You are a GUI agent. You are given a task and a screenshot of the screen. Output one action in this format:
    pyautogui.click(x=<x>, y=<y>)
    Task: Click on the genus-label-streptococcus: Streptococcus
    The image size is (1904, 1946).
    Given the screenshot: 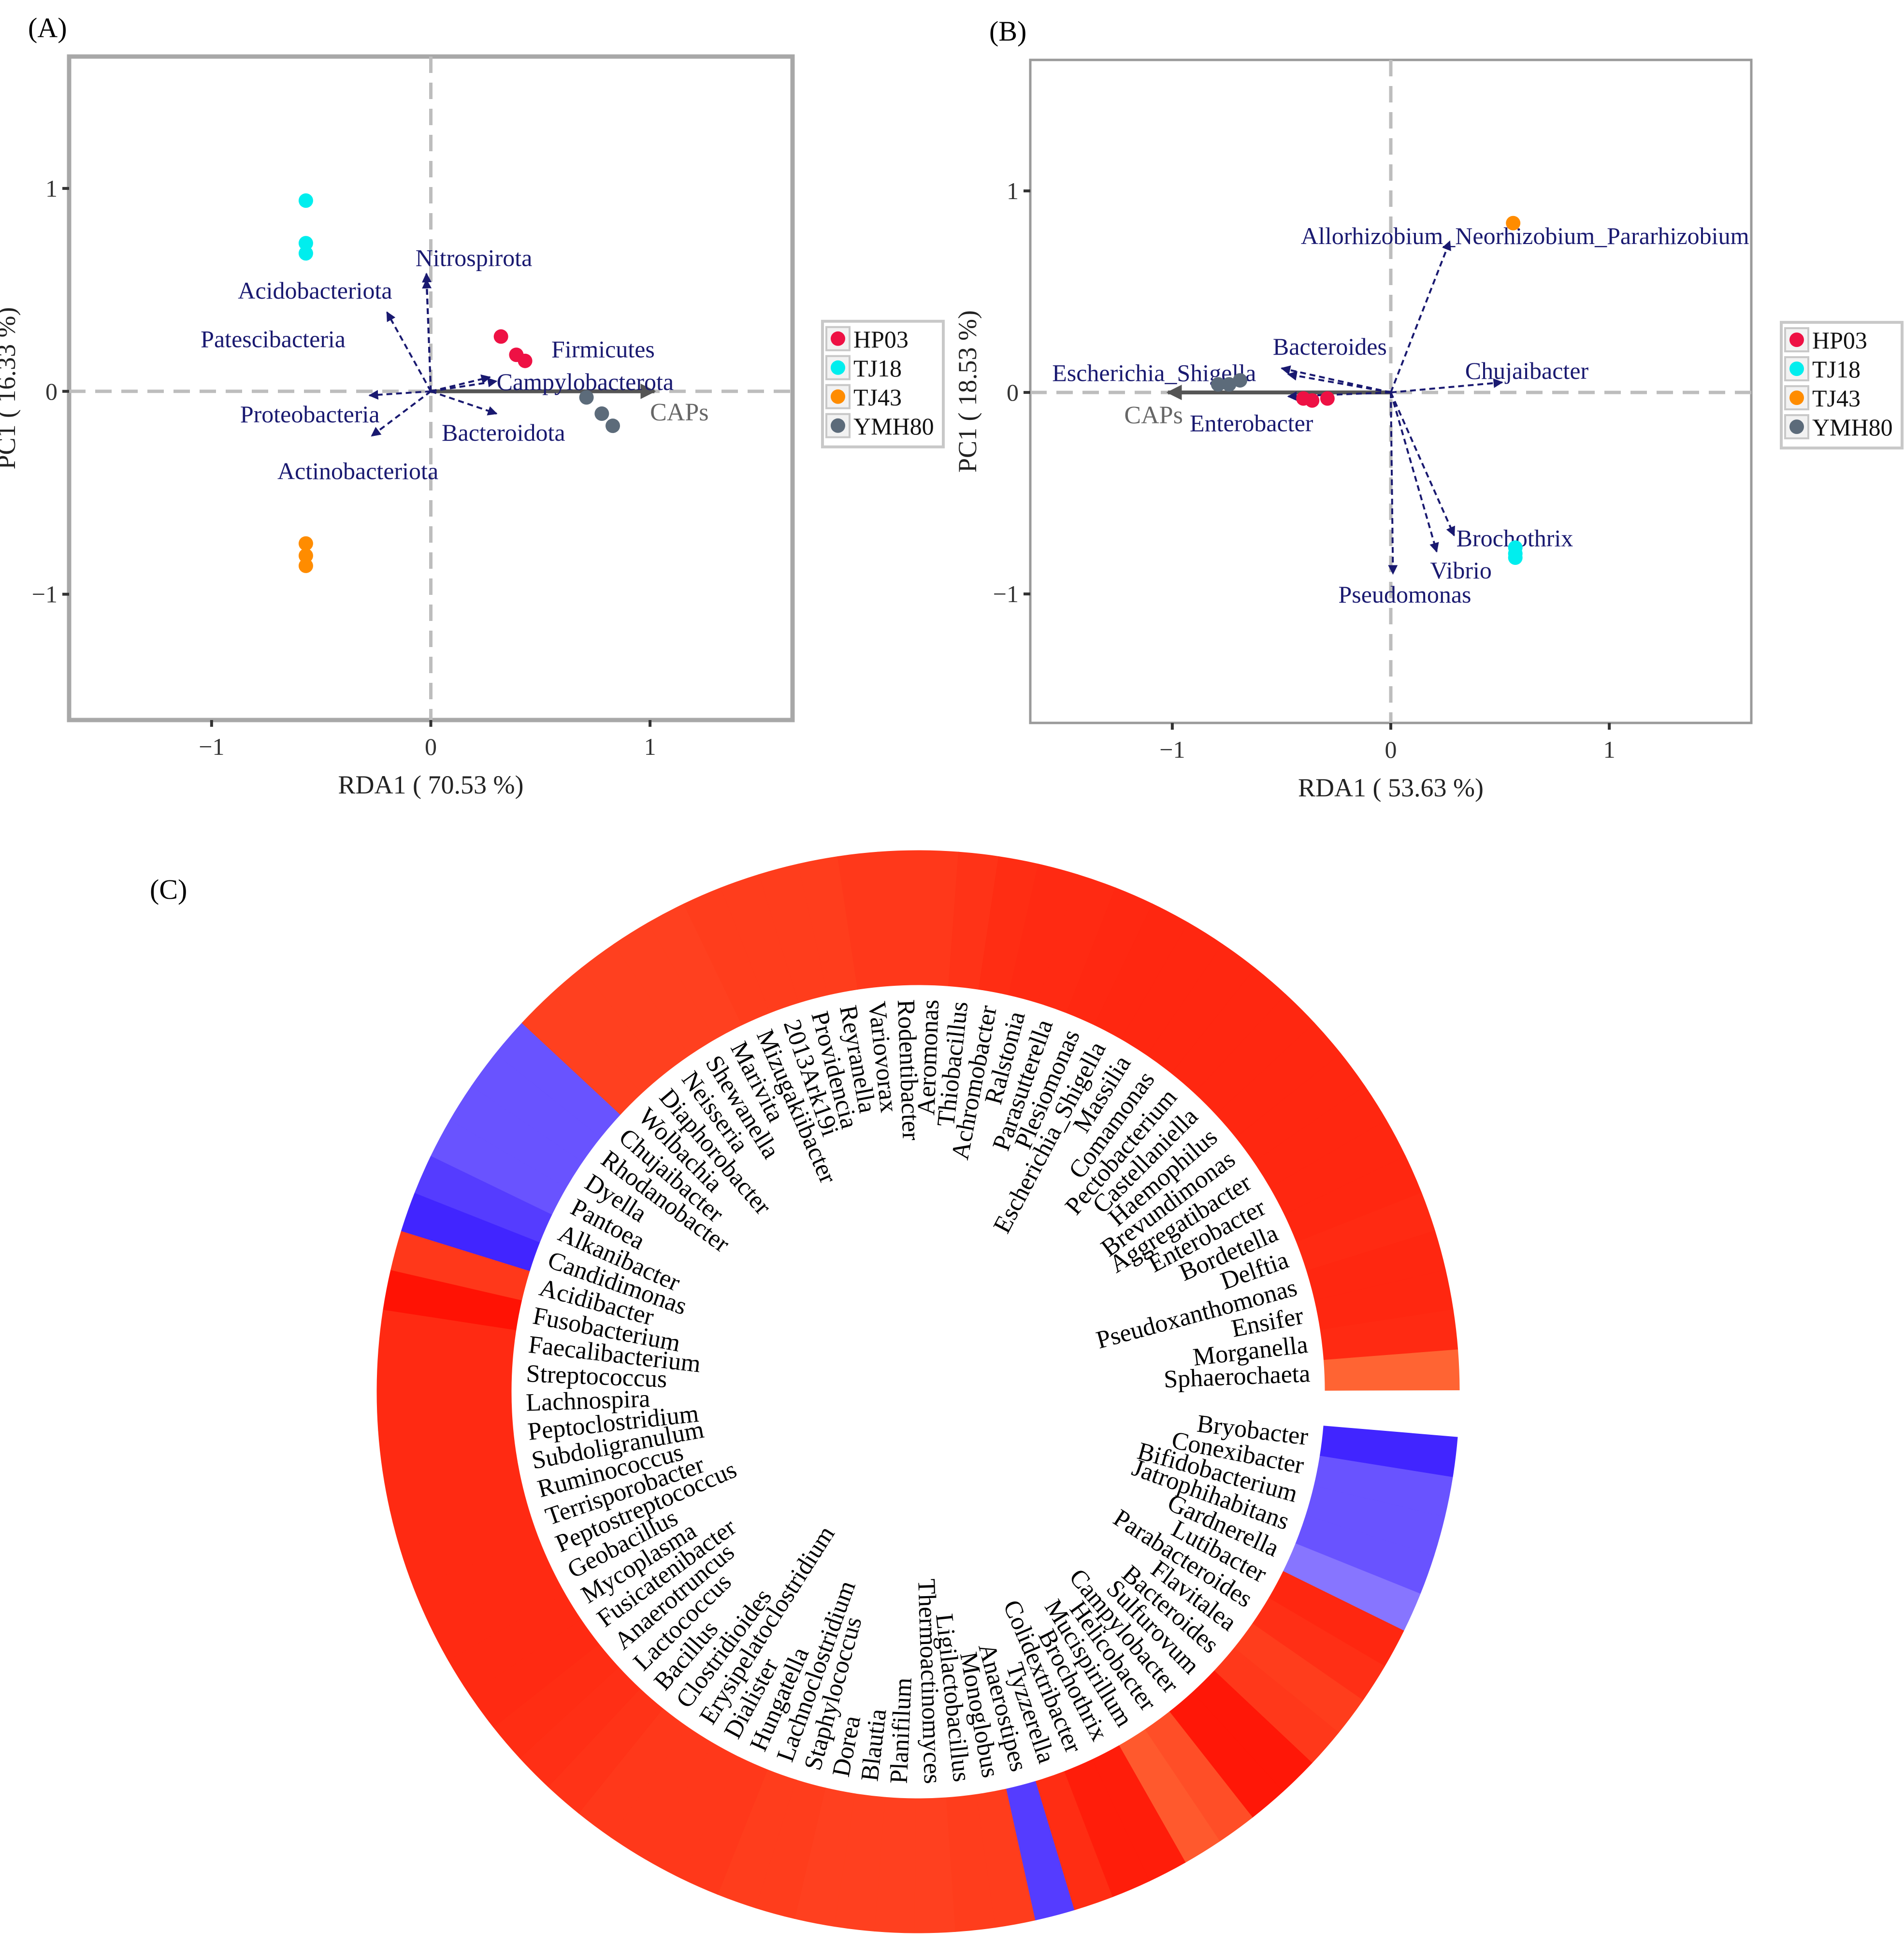 What is the action you would take?
    pyautogui.click(x=597, y=1376)
    